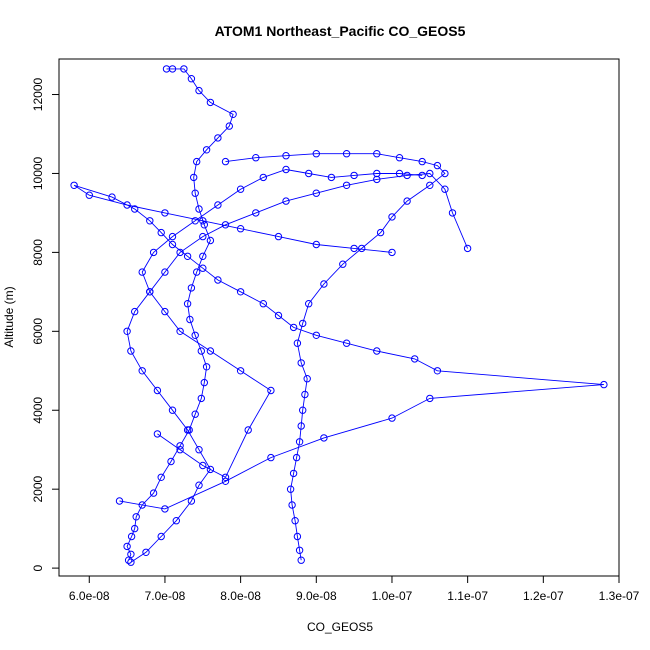  I want to click on x-tick-label: 1.1e-07, so click(467, 596).